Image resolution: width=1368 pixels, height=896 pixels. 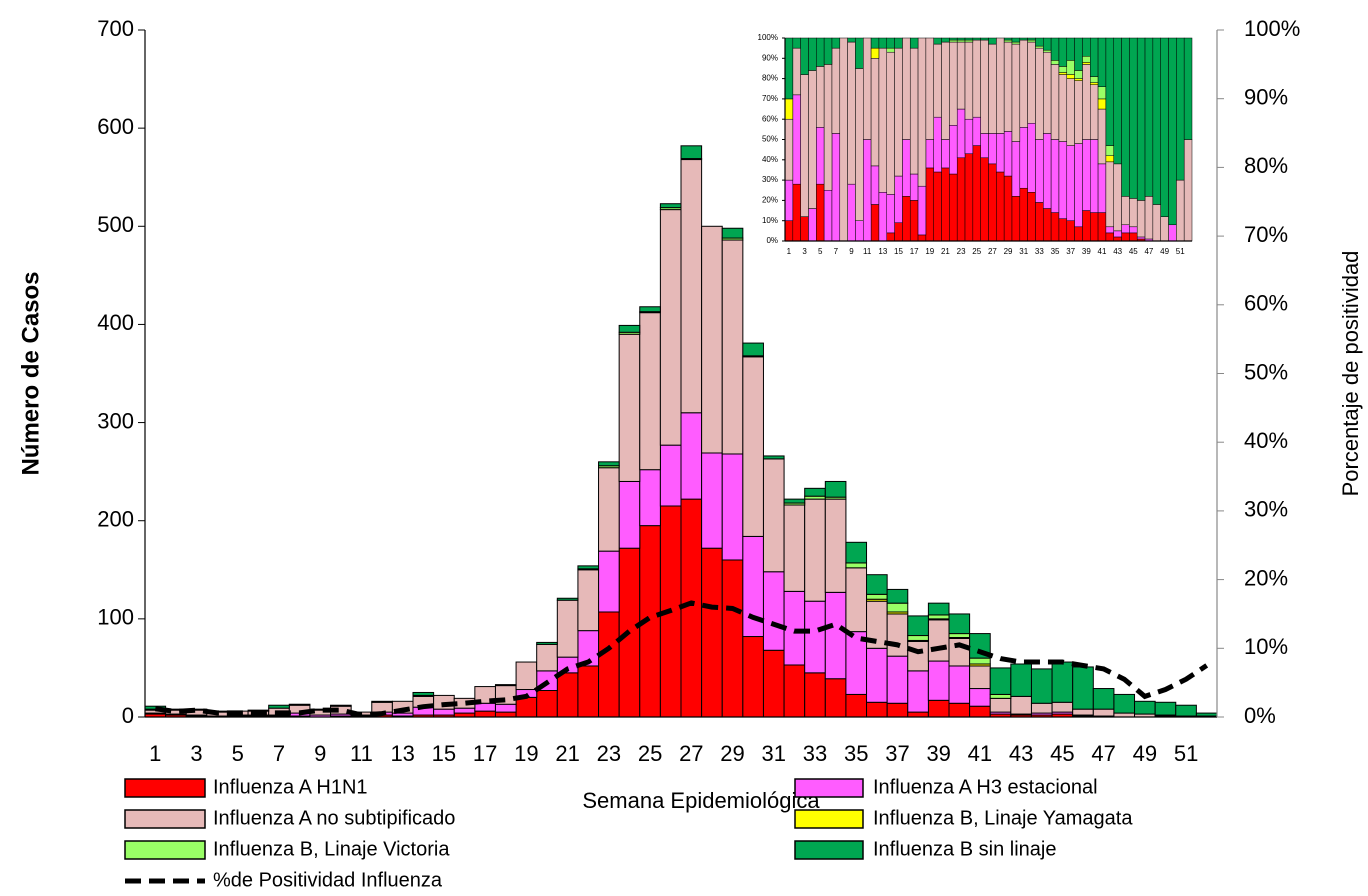 What do you see at coordinates (1186, 753) in the screenshot?
I see `x-tick-label: 51` at bounding box center [1186, 753].